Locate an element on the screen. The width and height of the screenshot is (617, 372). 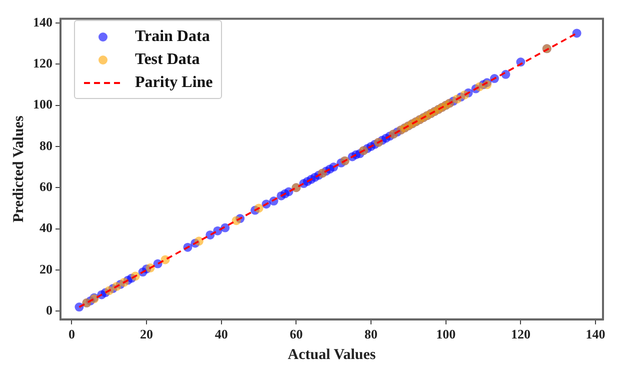
y-tick-label: 80 is located at coordinates (46, 145).